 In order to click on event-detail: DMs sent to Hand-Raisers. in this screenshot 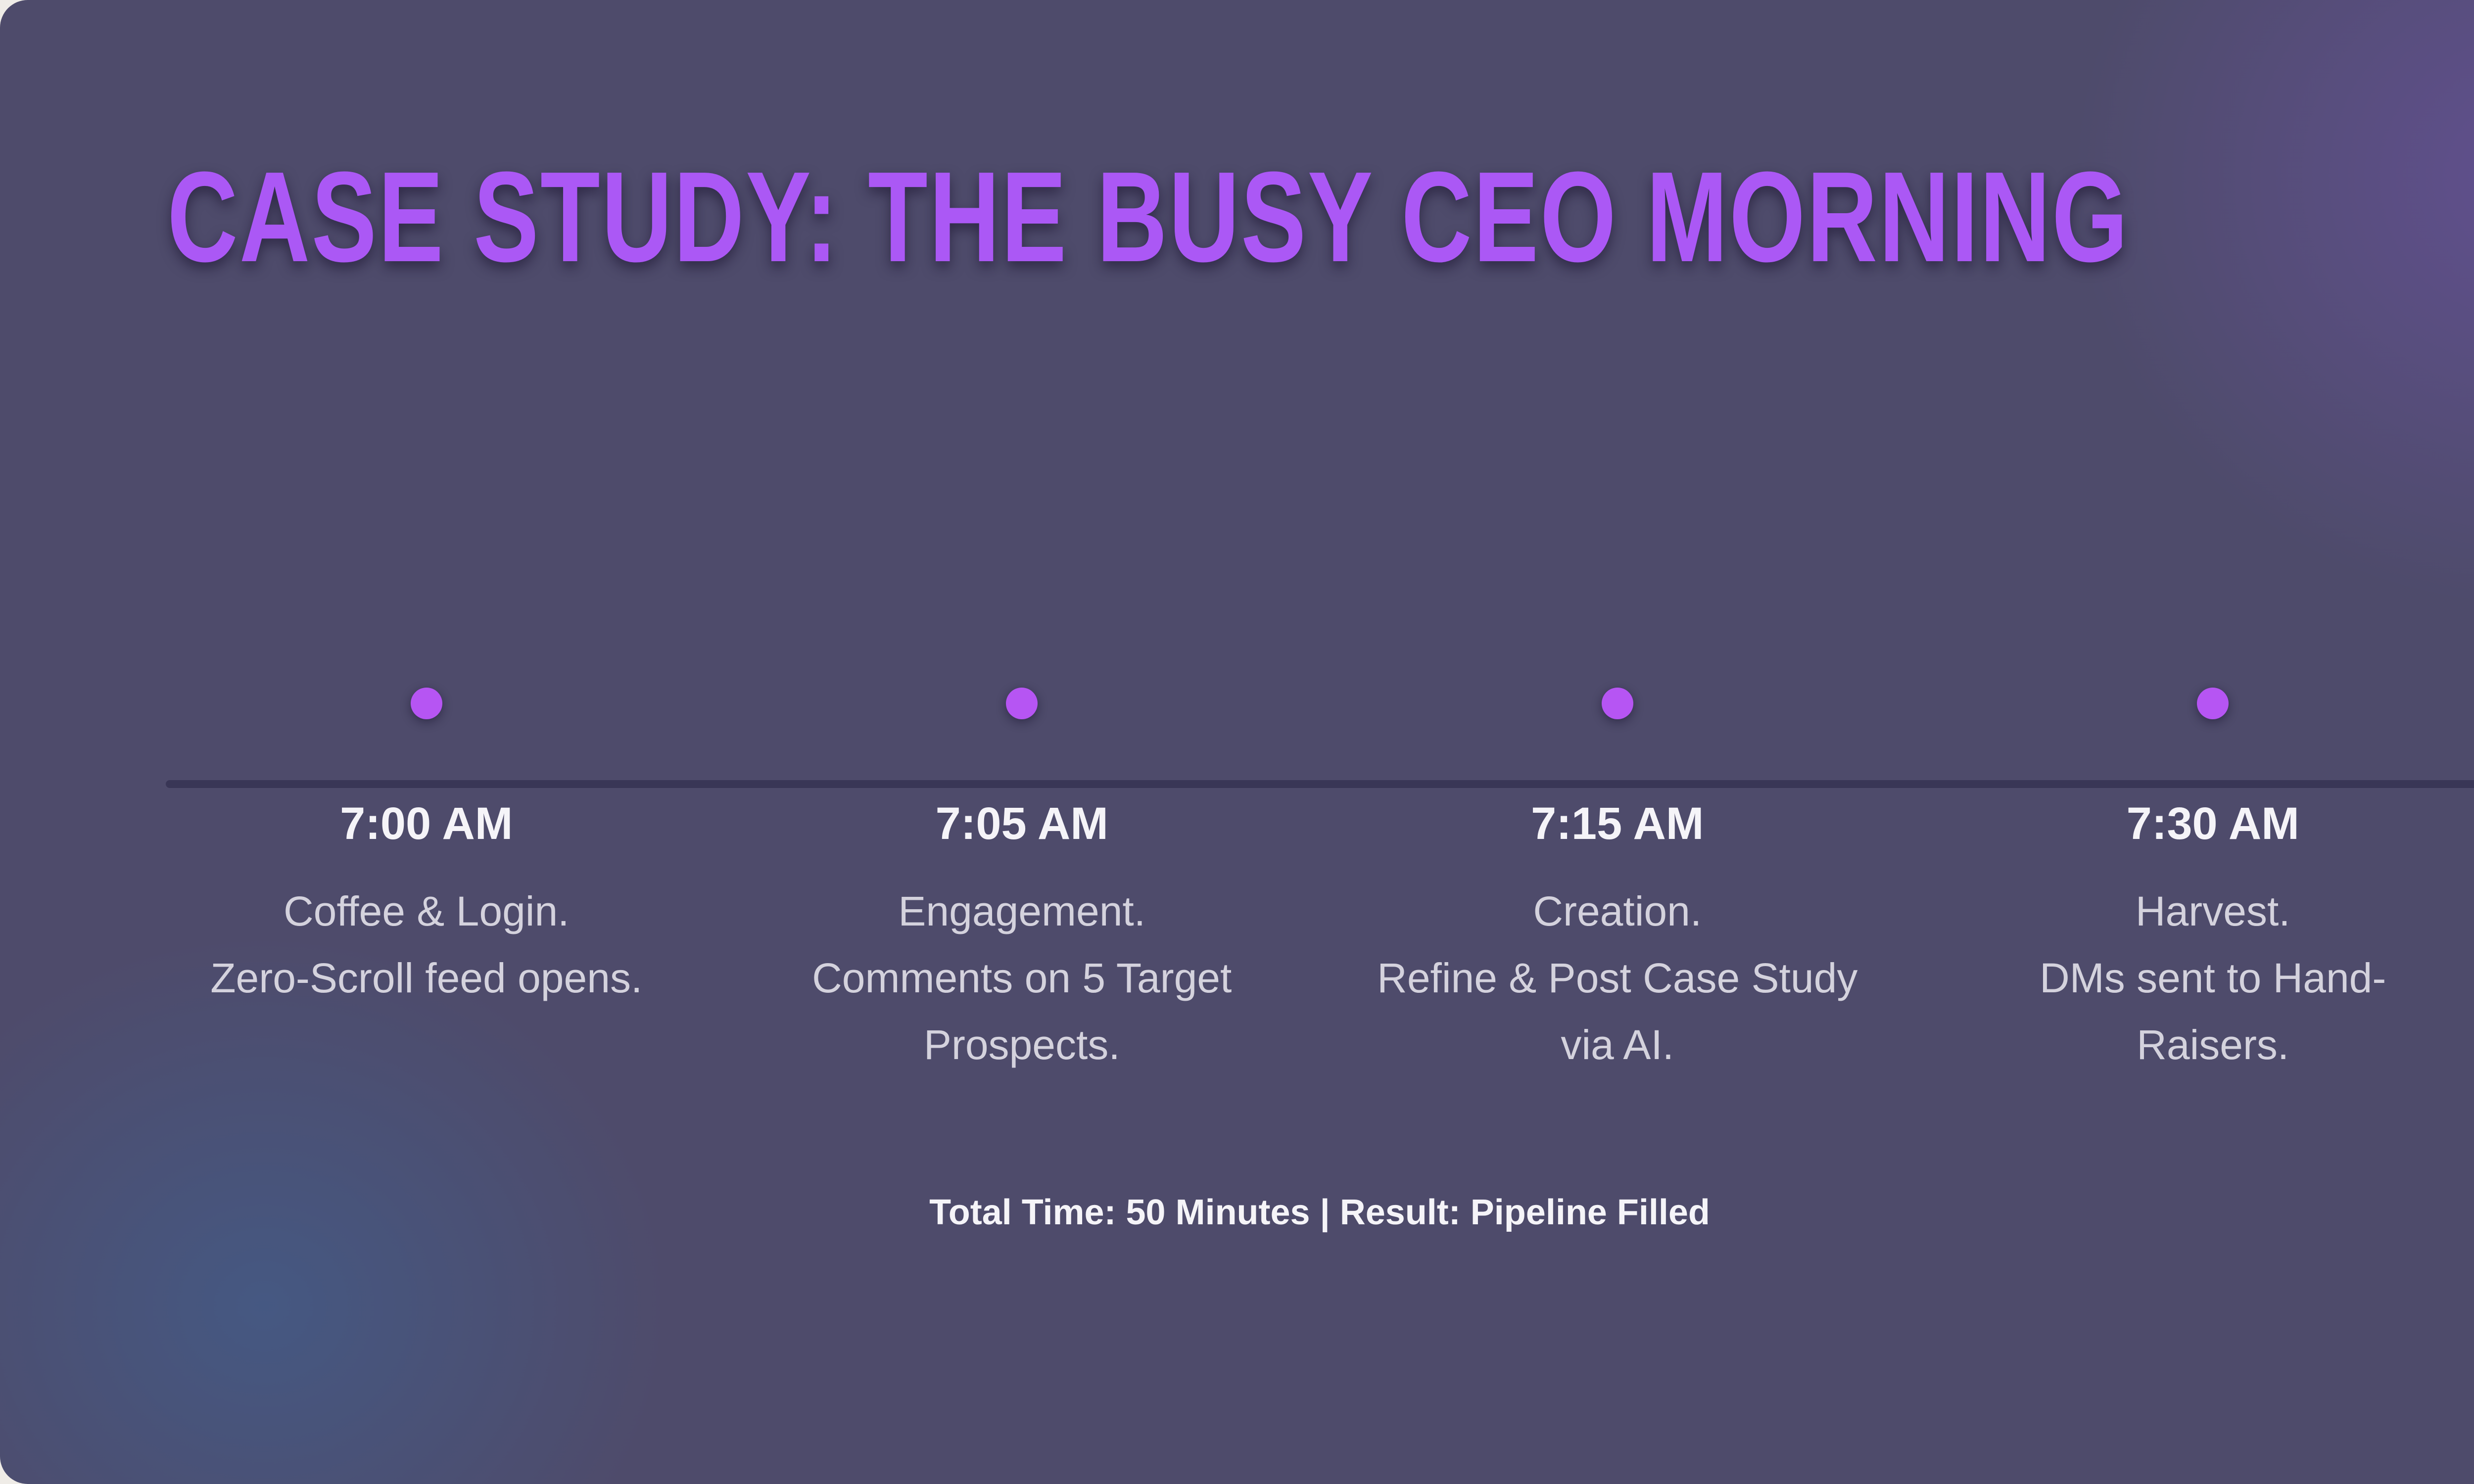, I will do `click(2213, 1011)`.